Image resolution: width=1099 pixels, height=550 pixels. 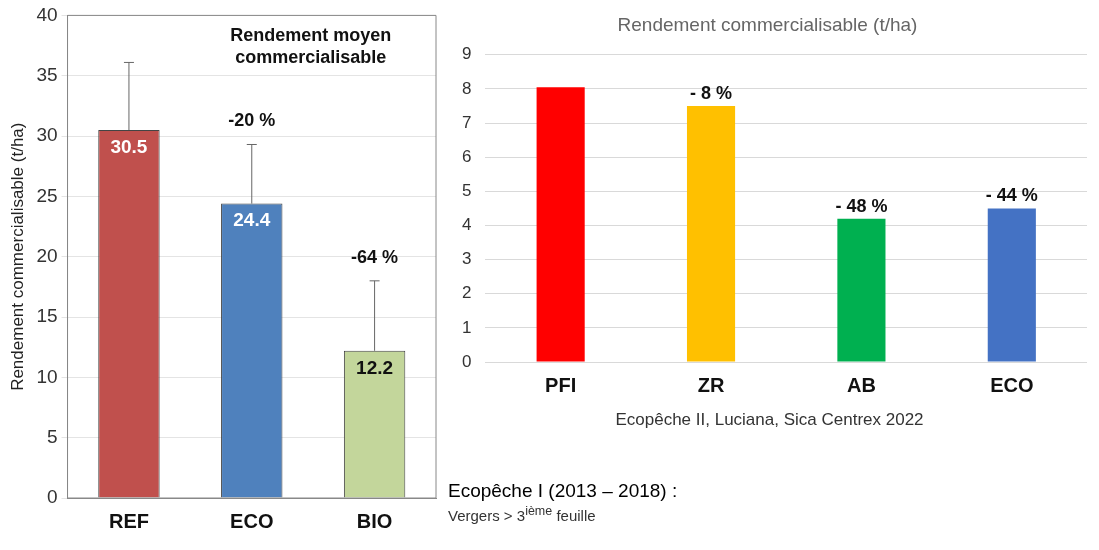 What do you see at coordinates (711, 92) in the screenshot?
I see `annotation: - 8 %` at bounding box center [711, 92].